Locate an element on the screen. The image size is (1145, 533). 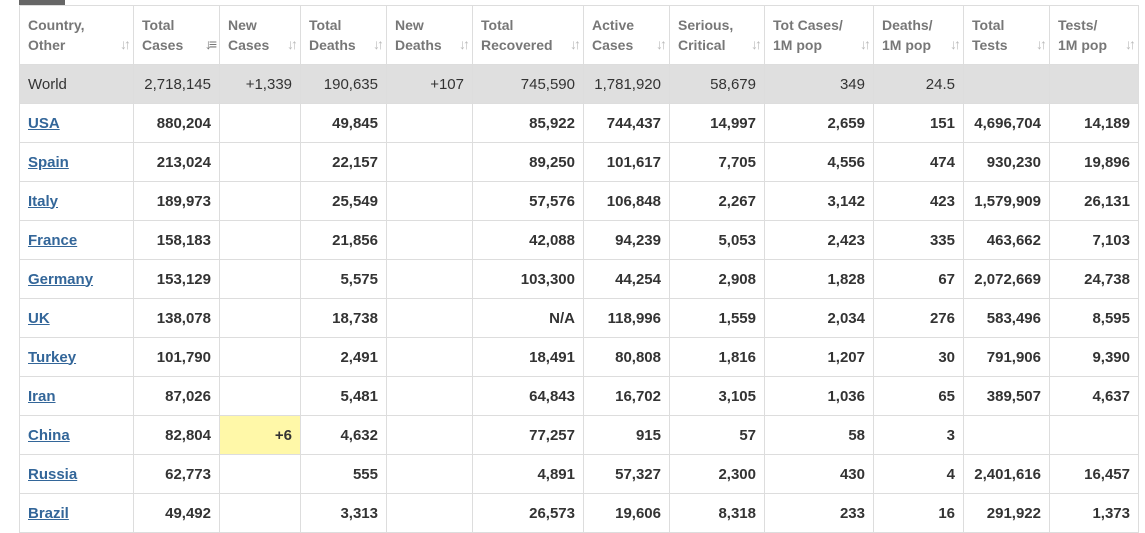
country-link: Germany is located at coordinates (61, 279).